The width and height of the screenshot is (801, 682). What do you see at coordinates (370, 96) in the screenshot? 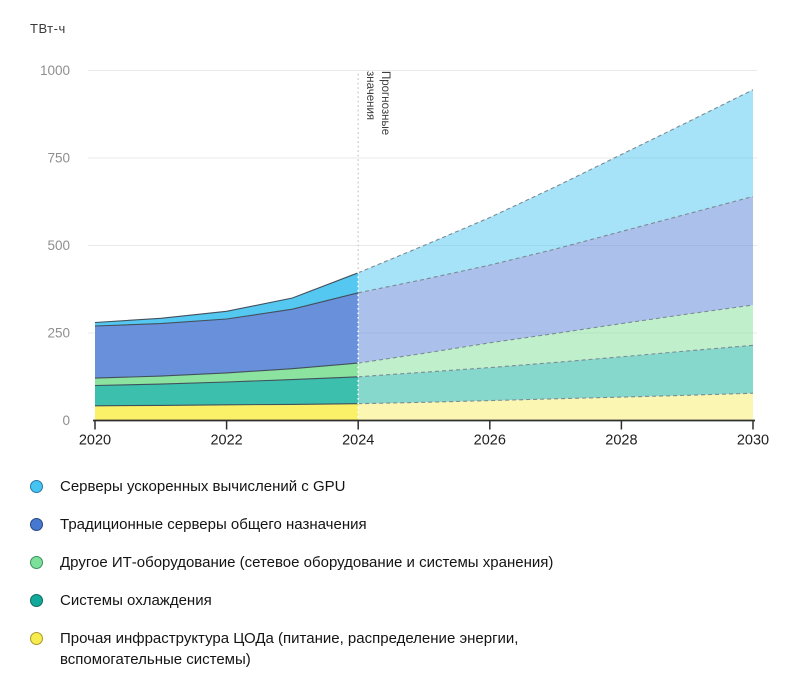
I see `forecast-annotation-line2: значения` at bounding box center [370, 96].